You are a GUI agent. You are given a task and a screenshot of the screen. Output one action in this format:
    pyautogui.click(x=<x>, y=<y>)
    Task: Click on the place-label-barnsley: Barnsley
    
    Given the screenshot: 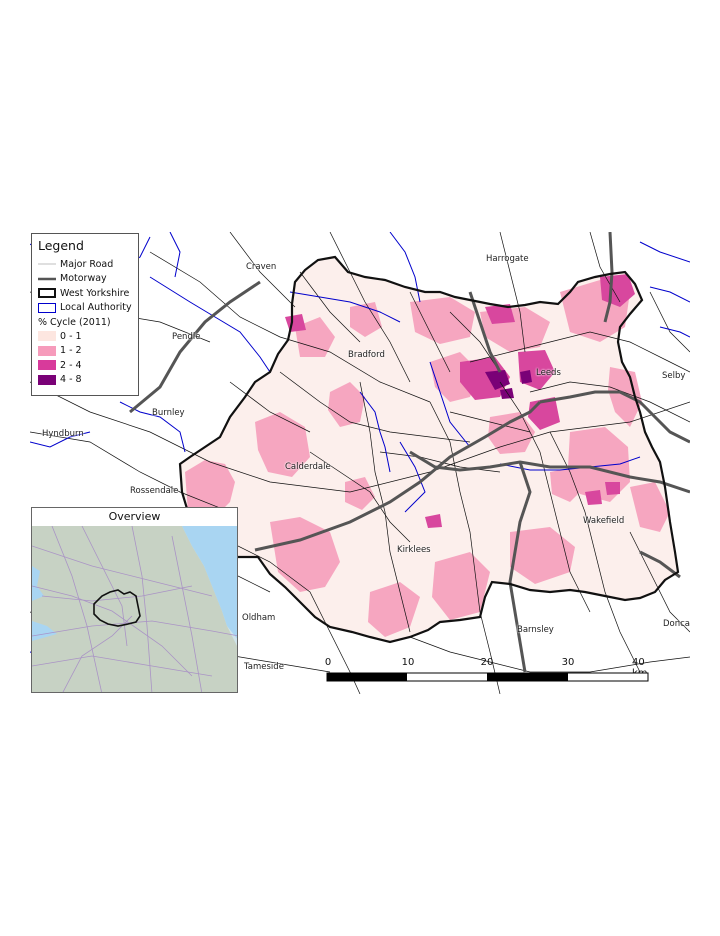 What is the action you would take?
    pyautogui.click(x=535, y=630)
    